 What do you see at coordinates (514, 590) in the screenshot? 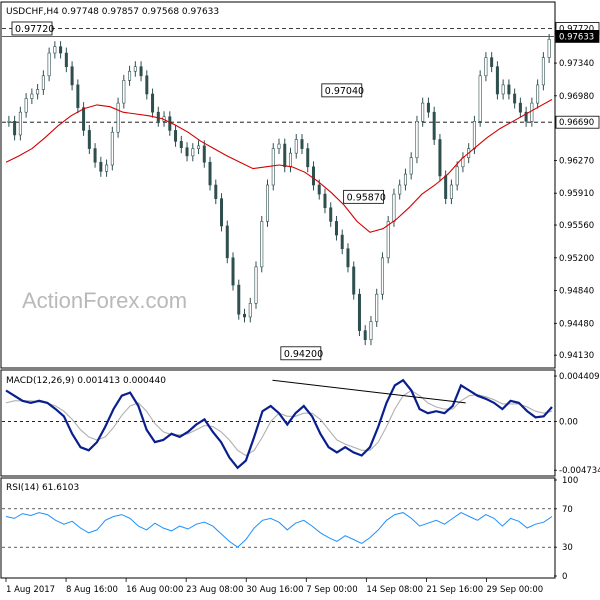
I see `x-axis-tick-label: 29 Sep 00:00` at bounding box center [514, 590].